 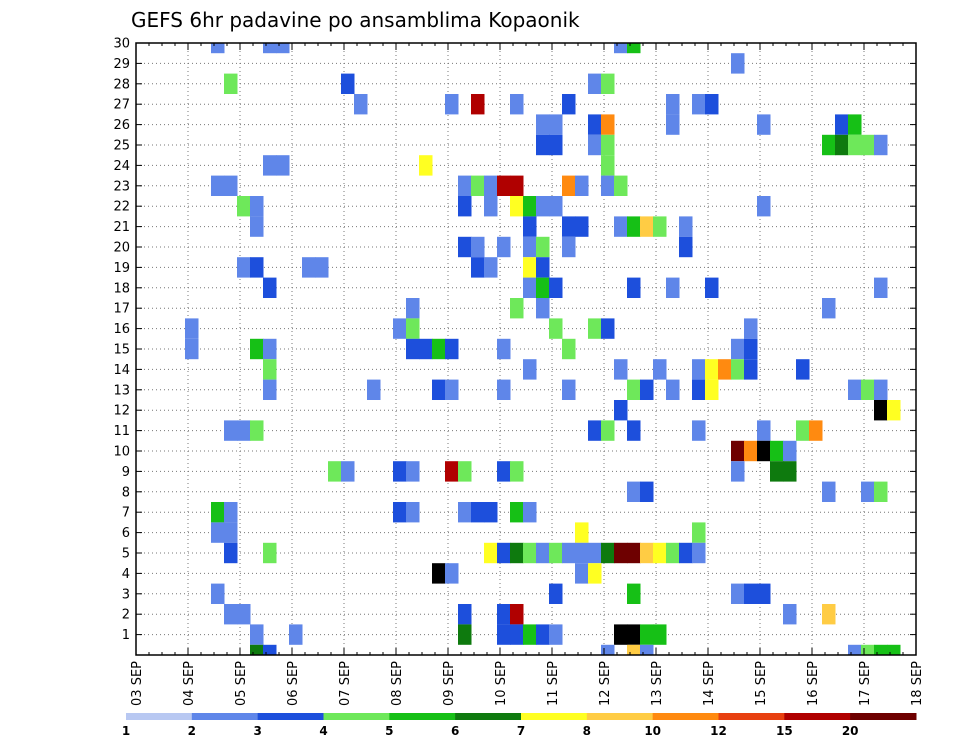 I want to click on x-tick-label: 18 SEP, so click(x=917, y=683).